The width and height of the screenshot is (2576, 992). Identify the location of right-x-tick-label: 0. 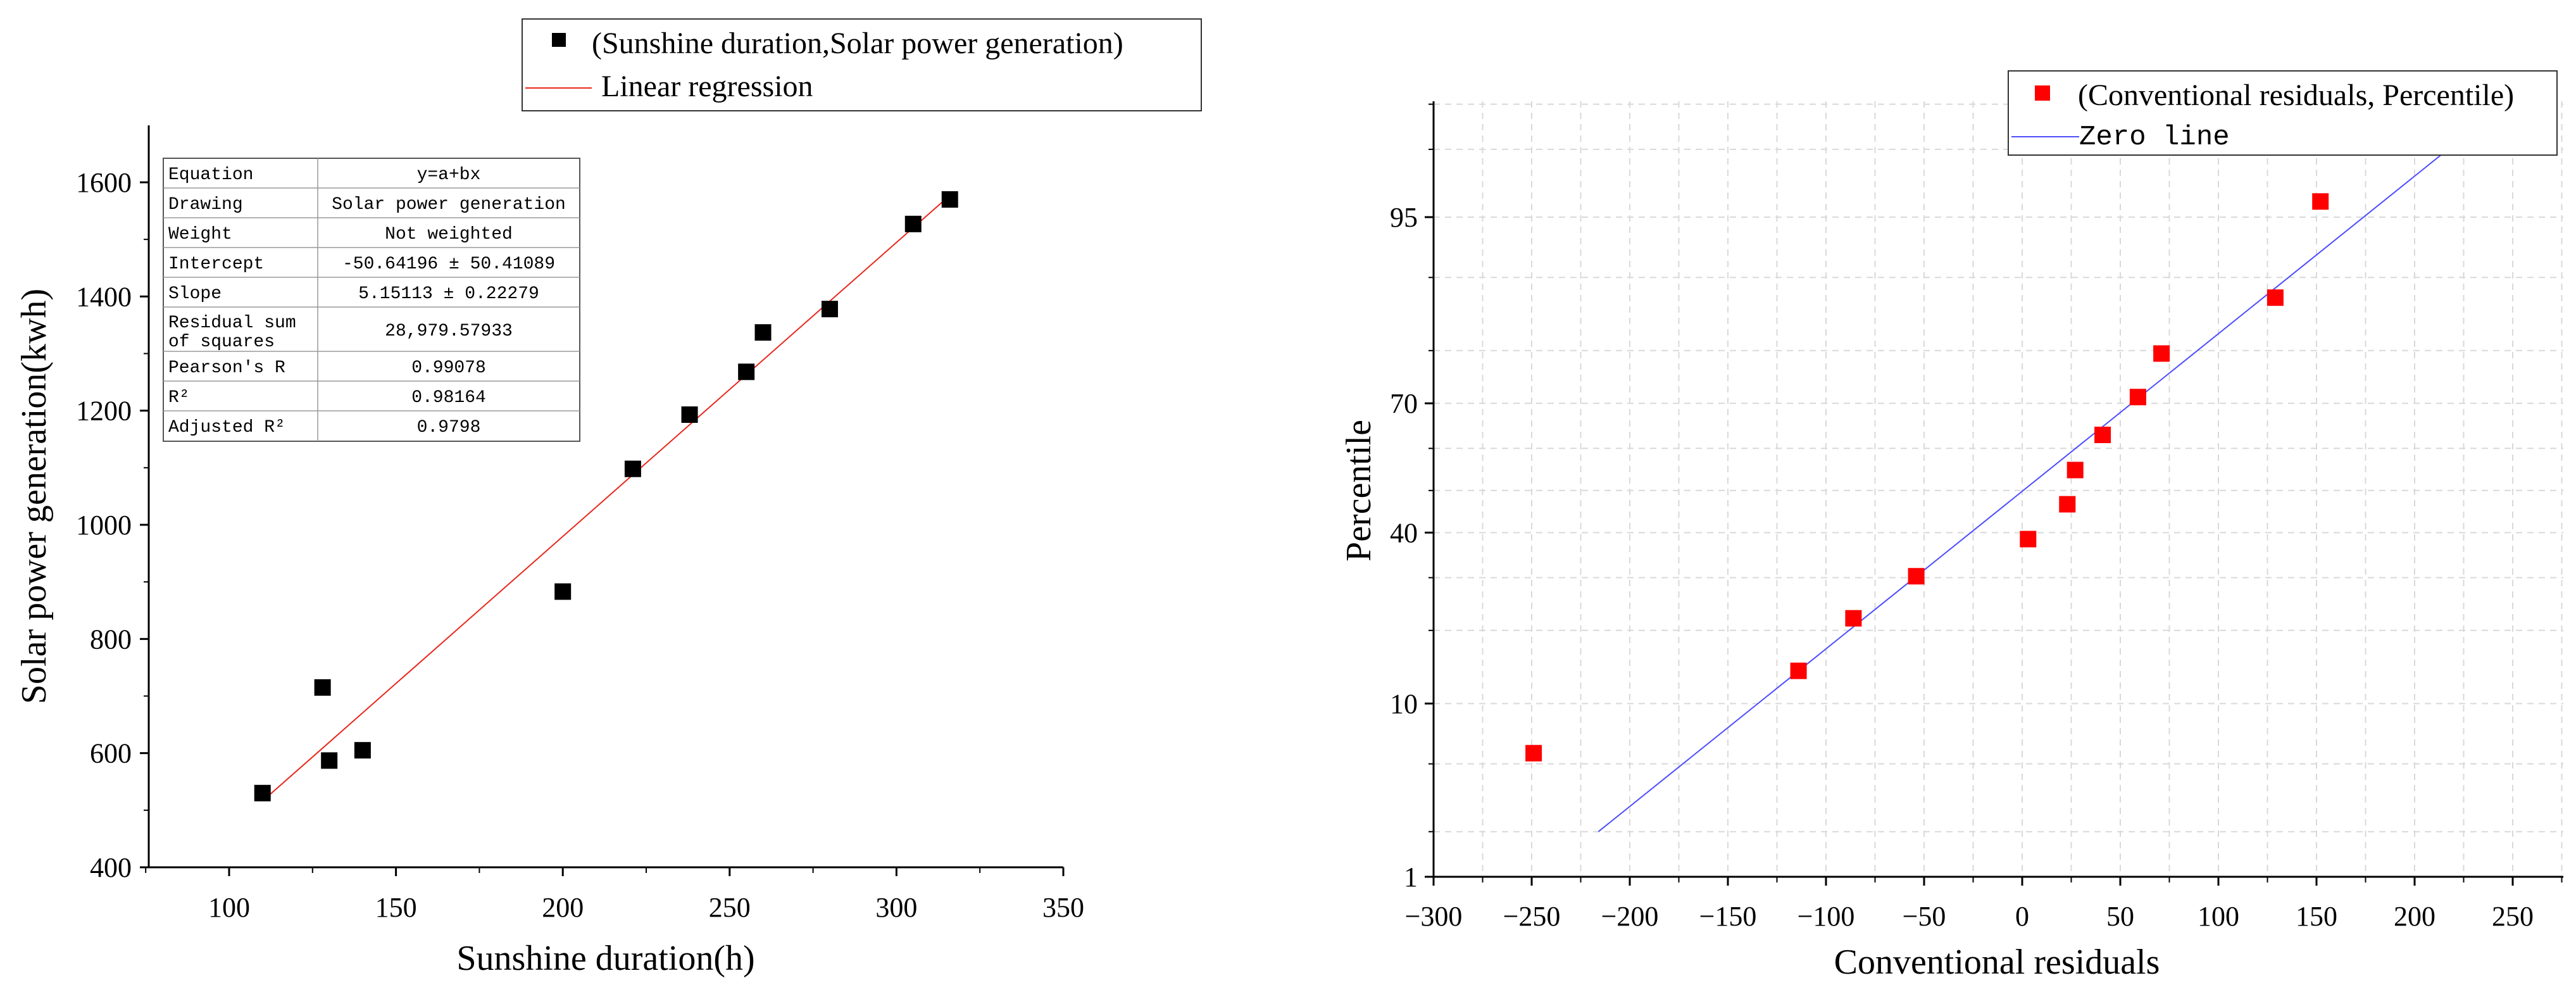
(2022, 916).